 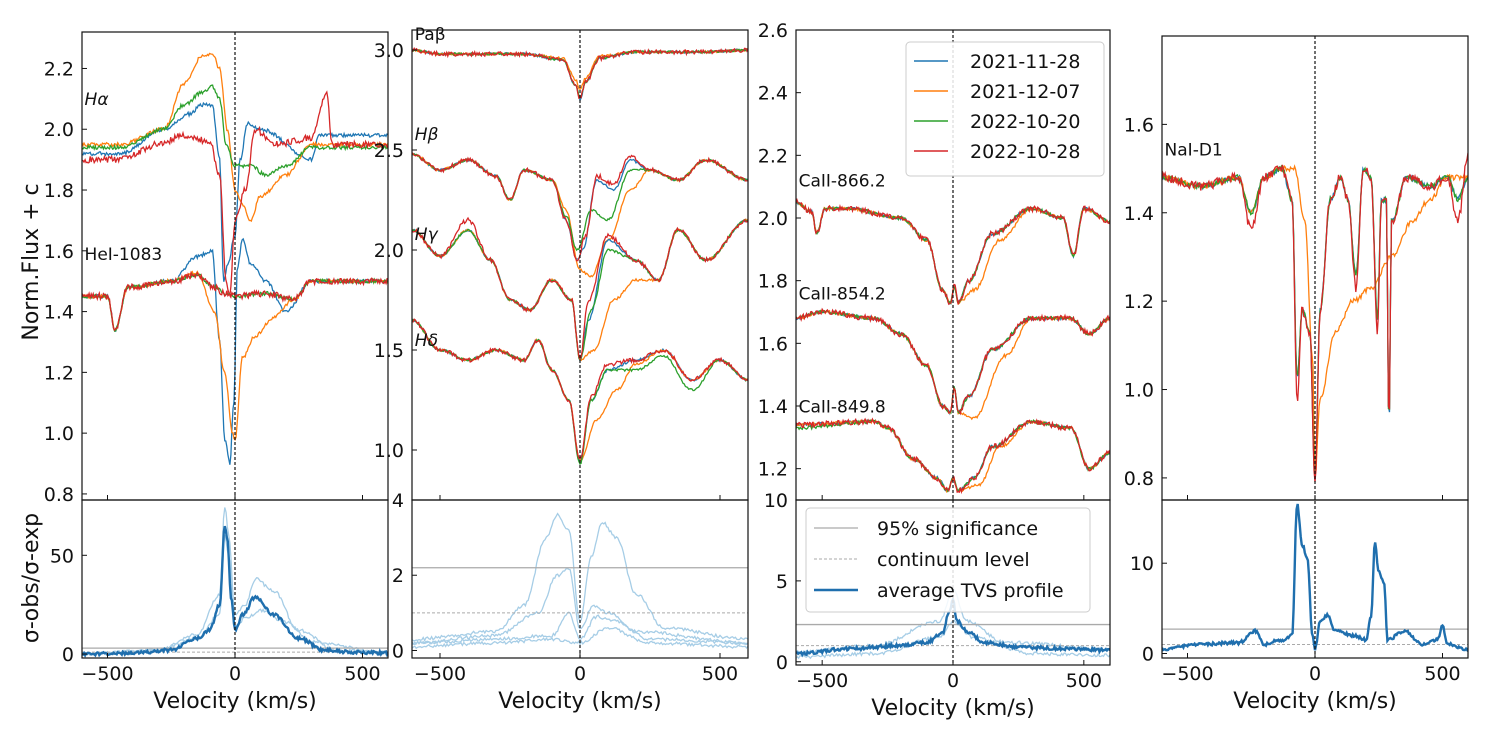 I want to click on line-label: Hδ, so click(x=426, y=341).